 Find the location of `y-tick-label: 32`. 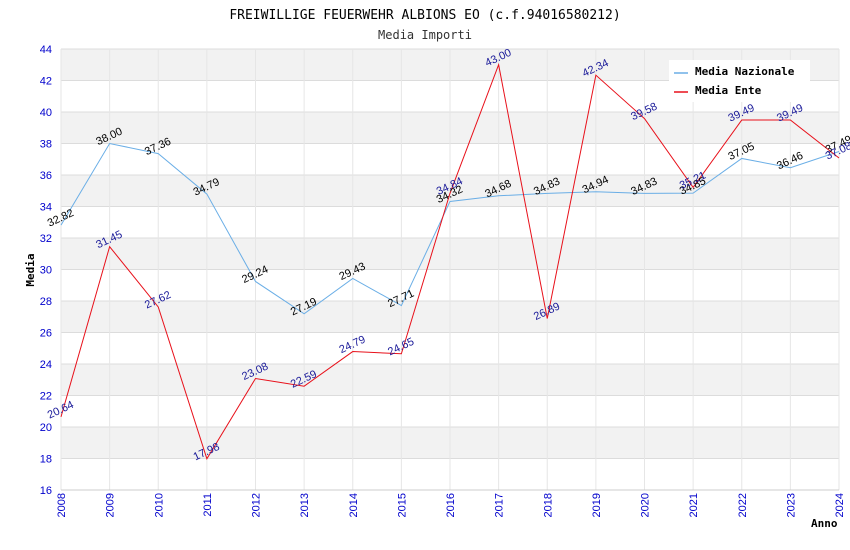

y-tick-label: 32 is located at coordinates (46, 239).